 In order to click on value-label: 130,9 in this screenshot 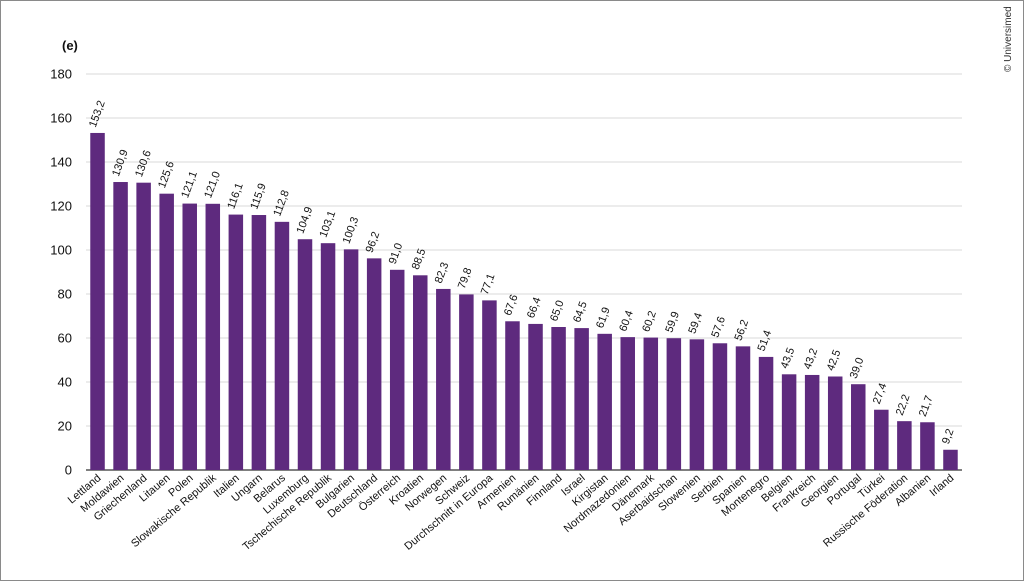, I will do `click(120, 163)`.